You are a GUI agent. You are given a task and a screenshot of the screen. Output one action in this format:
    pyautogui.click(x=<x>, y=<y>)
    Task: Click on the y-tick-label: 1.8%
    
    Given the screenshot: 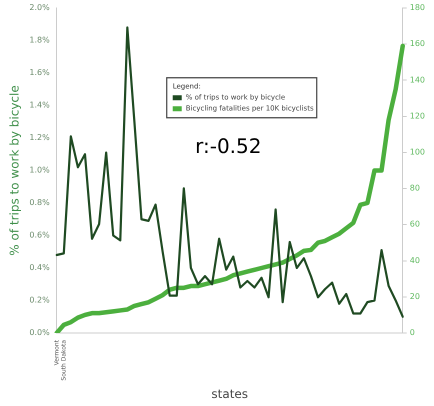 What is the action you would take?
    pyautogui.click(x=39, y=40)
    